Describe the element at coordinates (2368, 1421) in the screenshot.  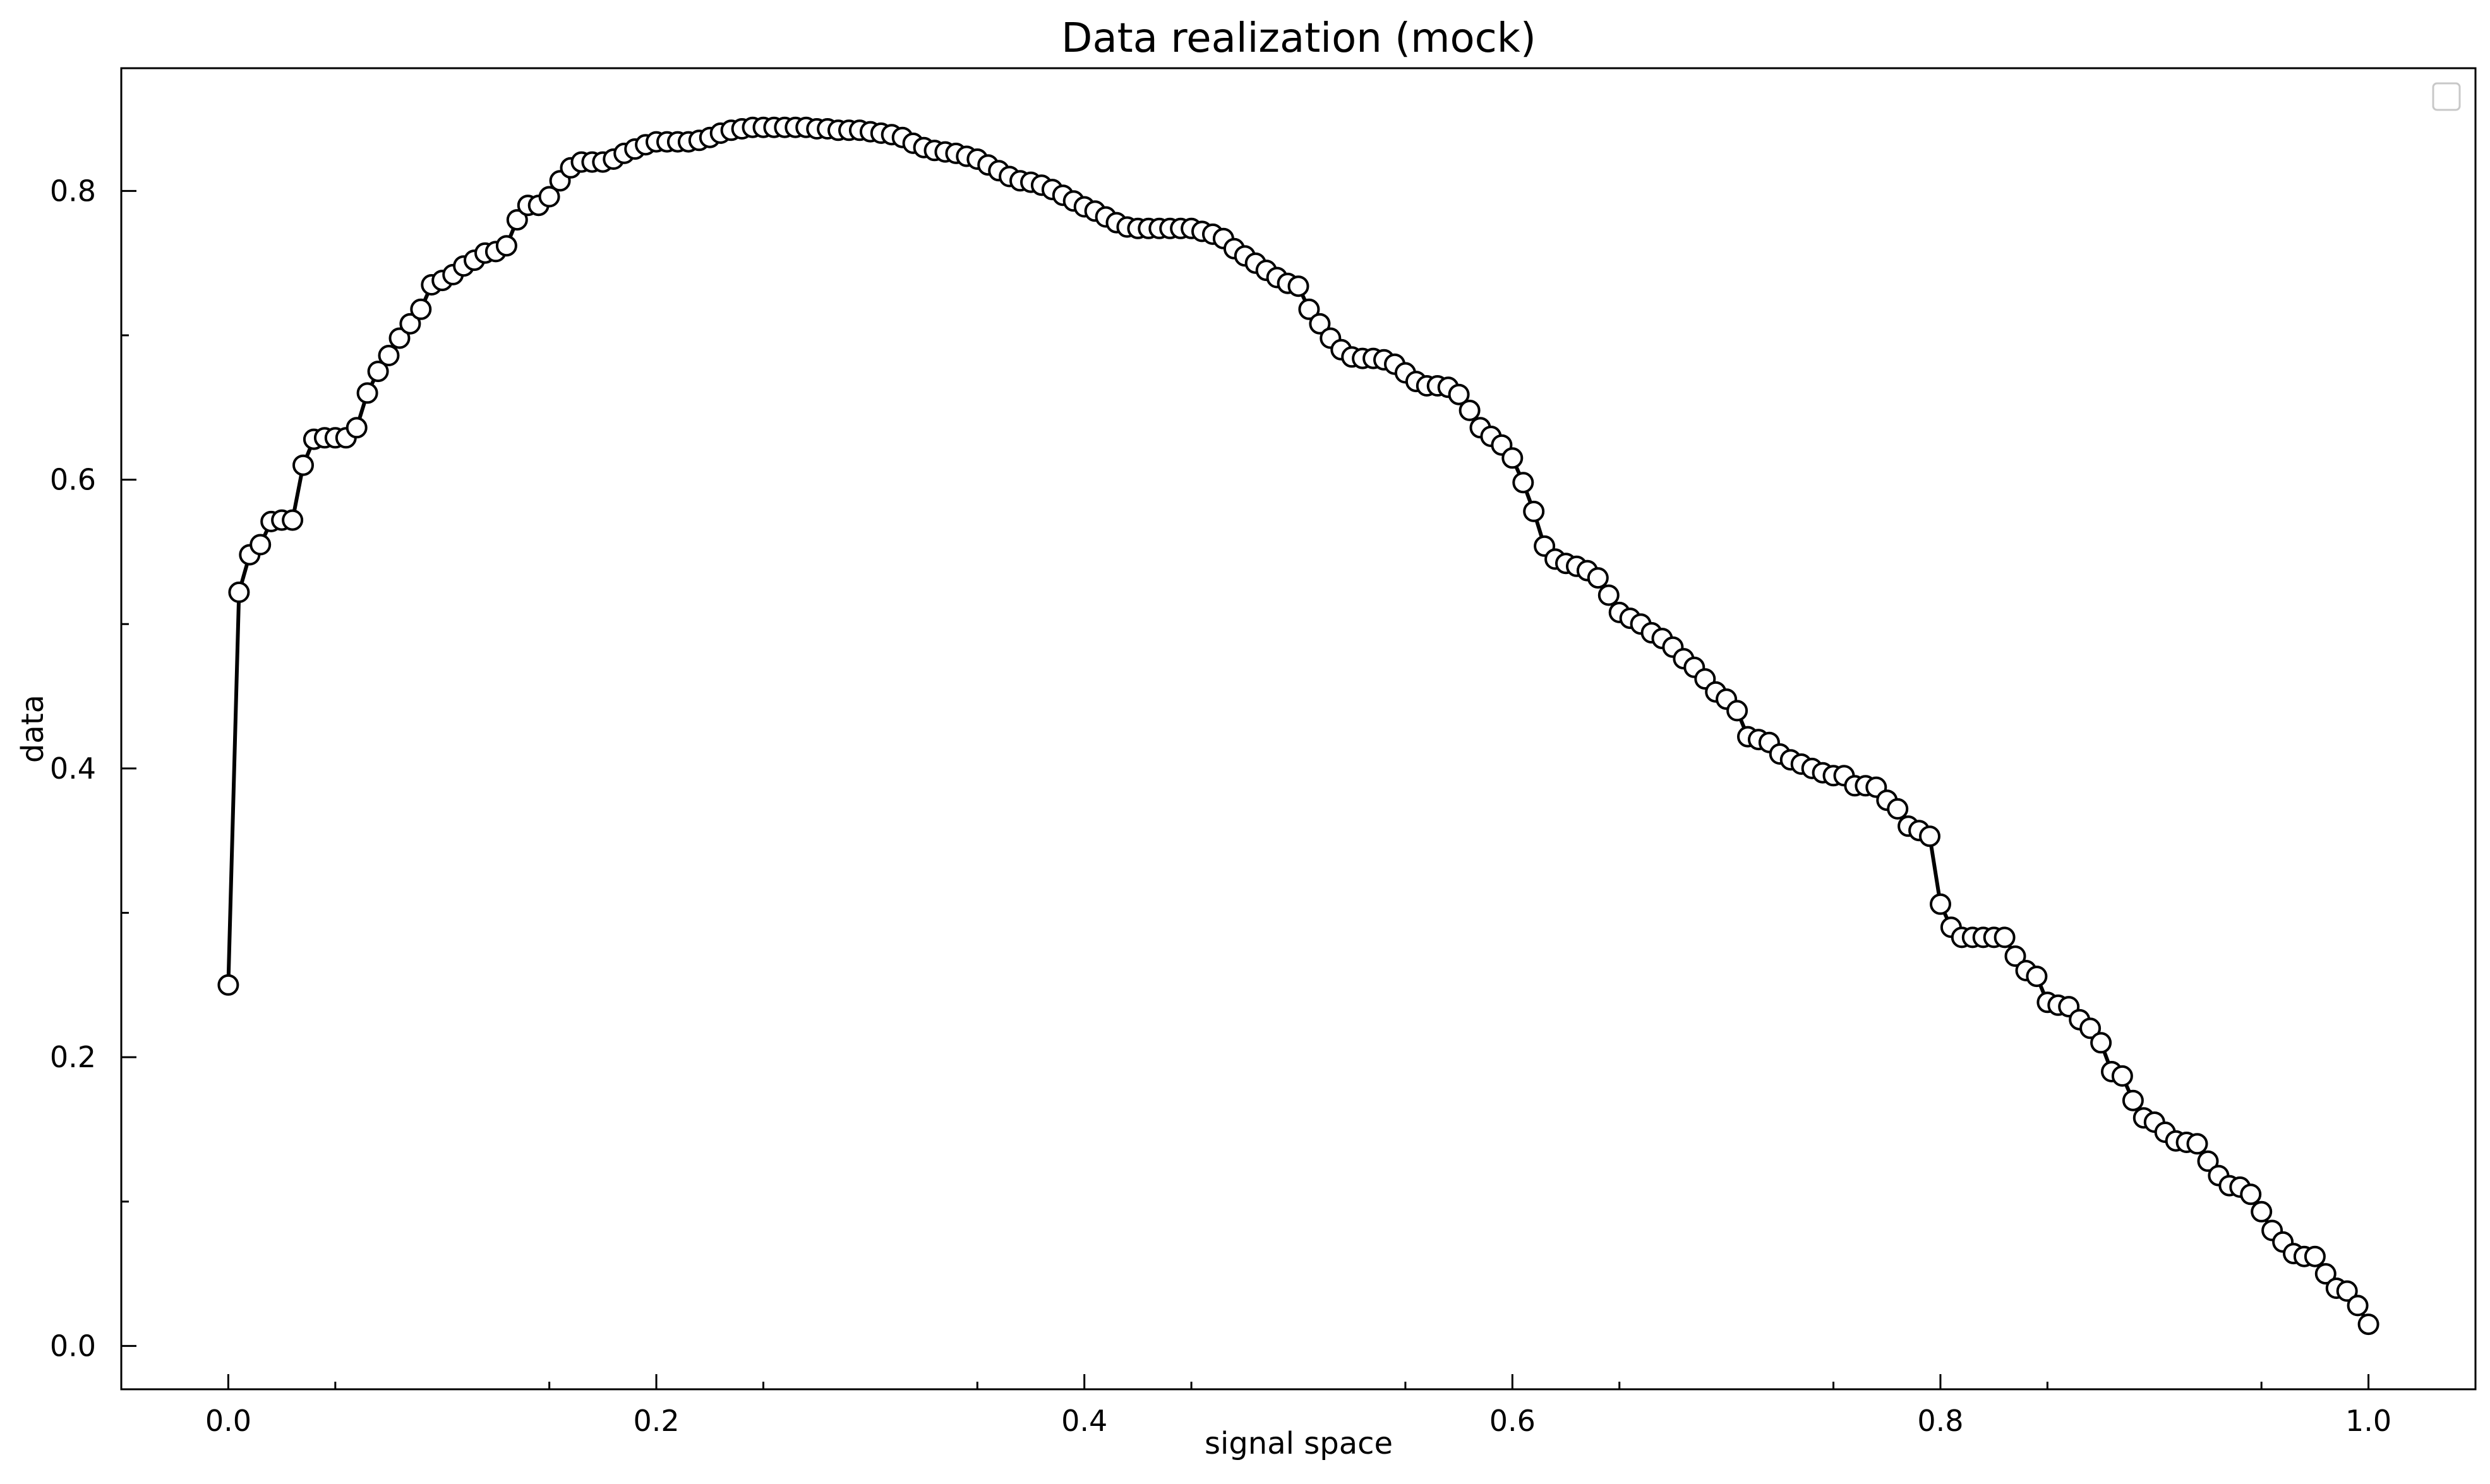
I see `x-tick-label: 1.0` at that location.